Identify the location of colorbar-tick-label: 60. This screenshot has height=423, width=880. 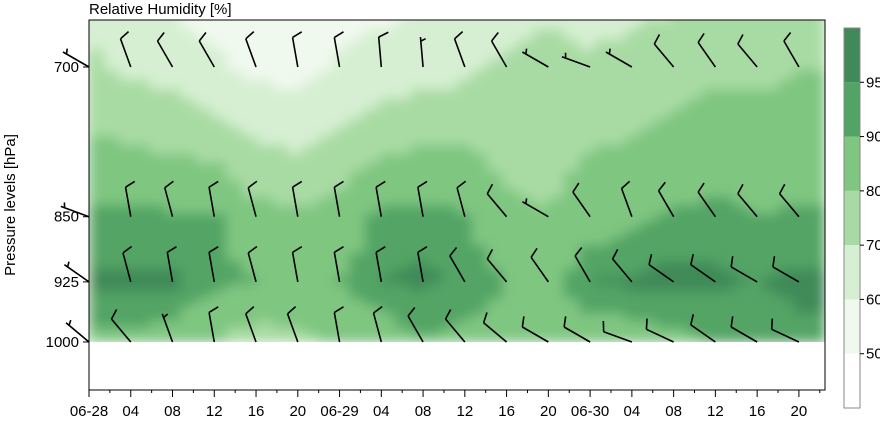
(873, 299).